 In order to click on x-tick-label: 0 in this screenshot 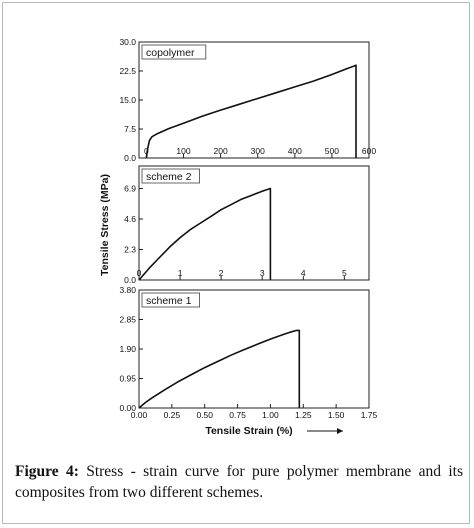, I will do `click(139, 273)`.